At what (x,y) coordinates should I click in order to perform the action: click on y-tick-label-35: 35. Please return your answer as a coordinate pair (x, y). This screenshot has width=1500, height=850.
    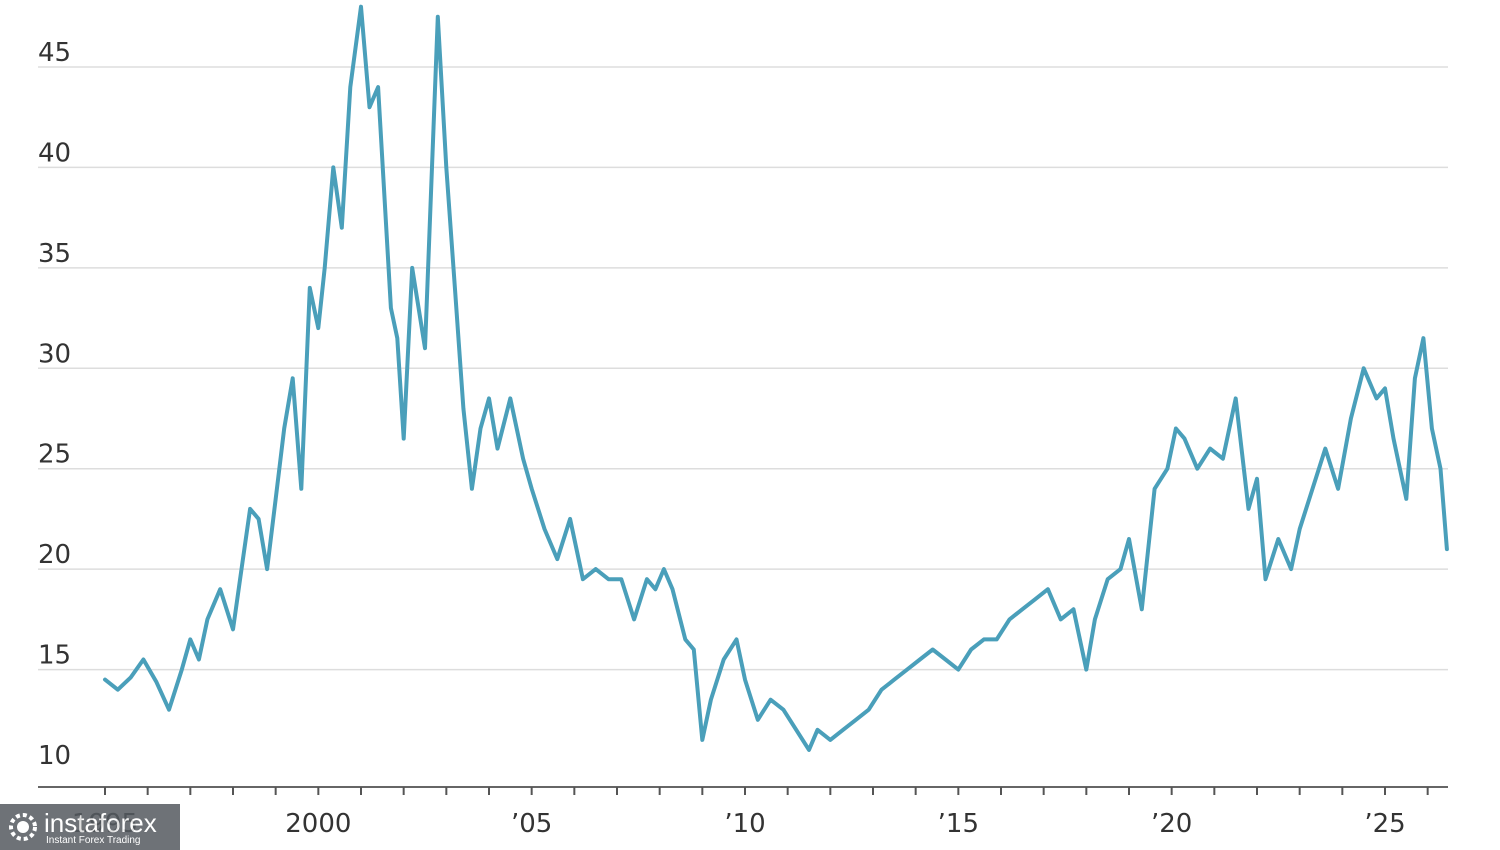
    Looking at the image, I should click on (54, 254).